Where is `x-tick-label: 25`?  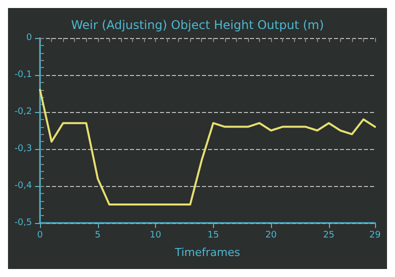
x-tick-label: 25 is located at coordinates (329, 235).